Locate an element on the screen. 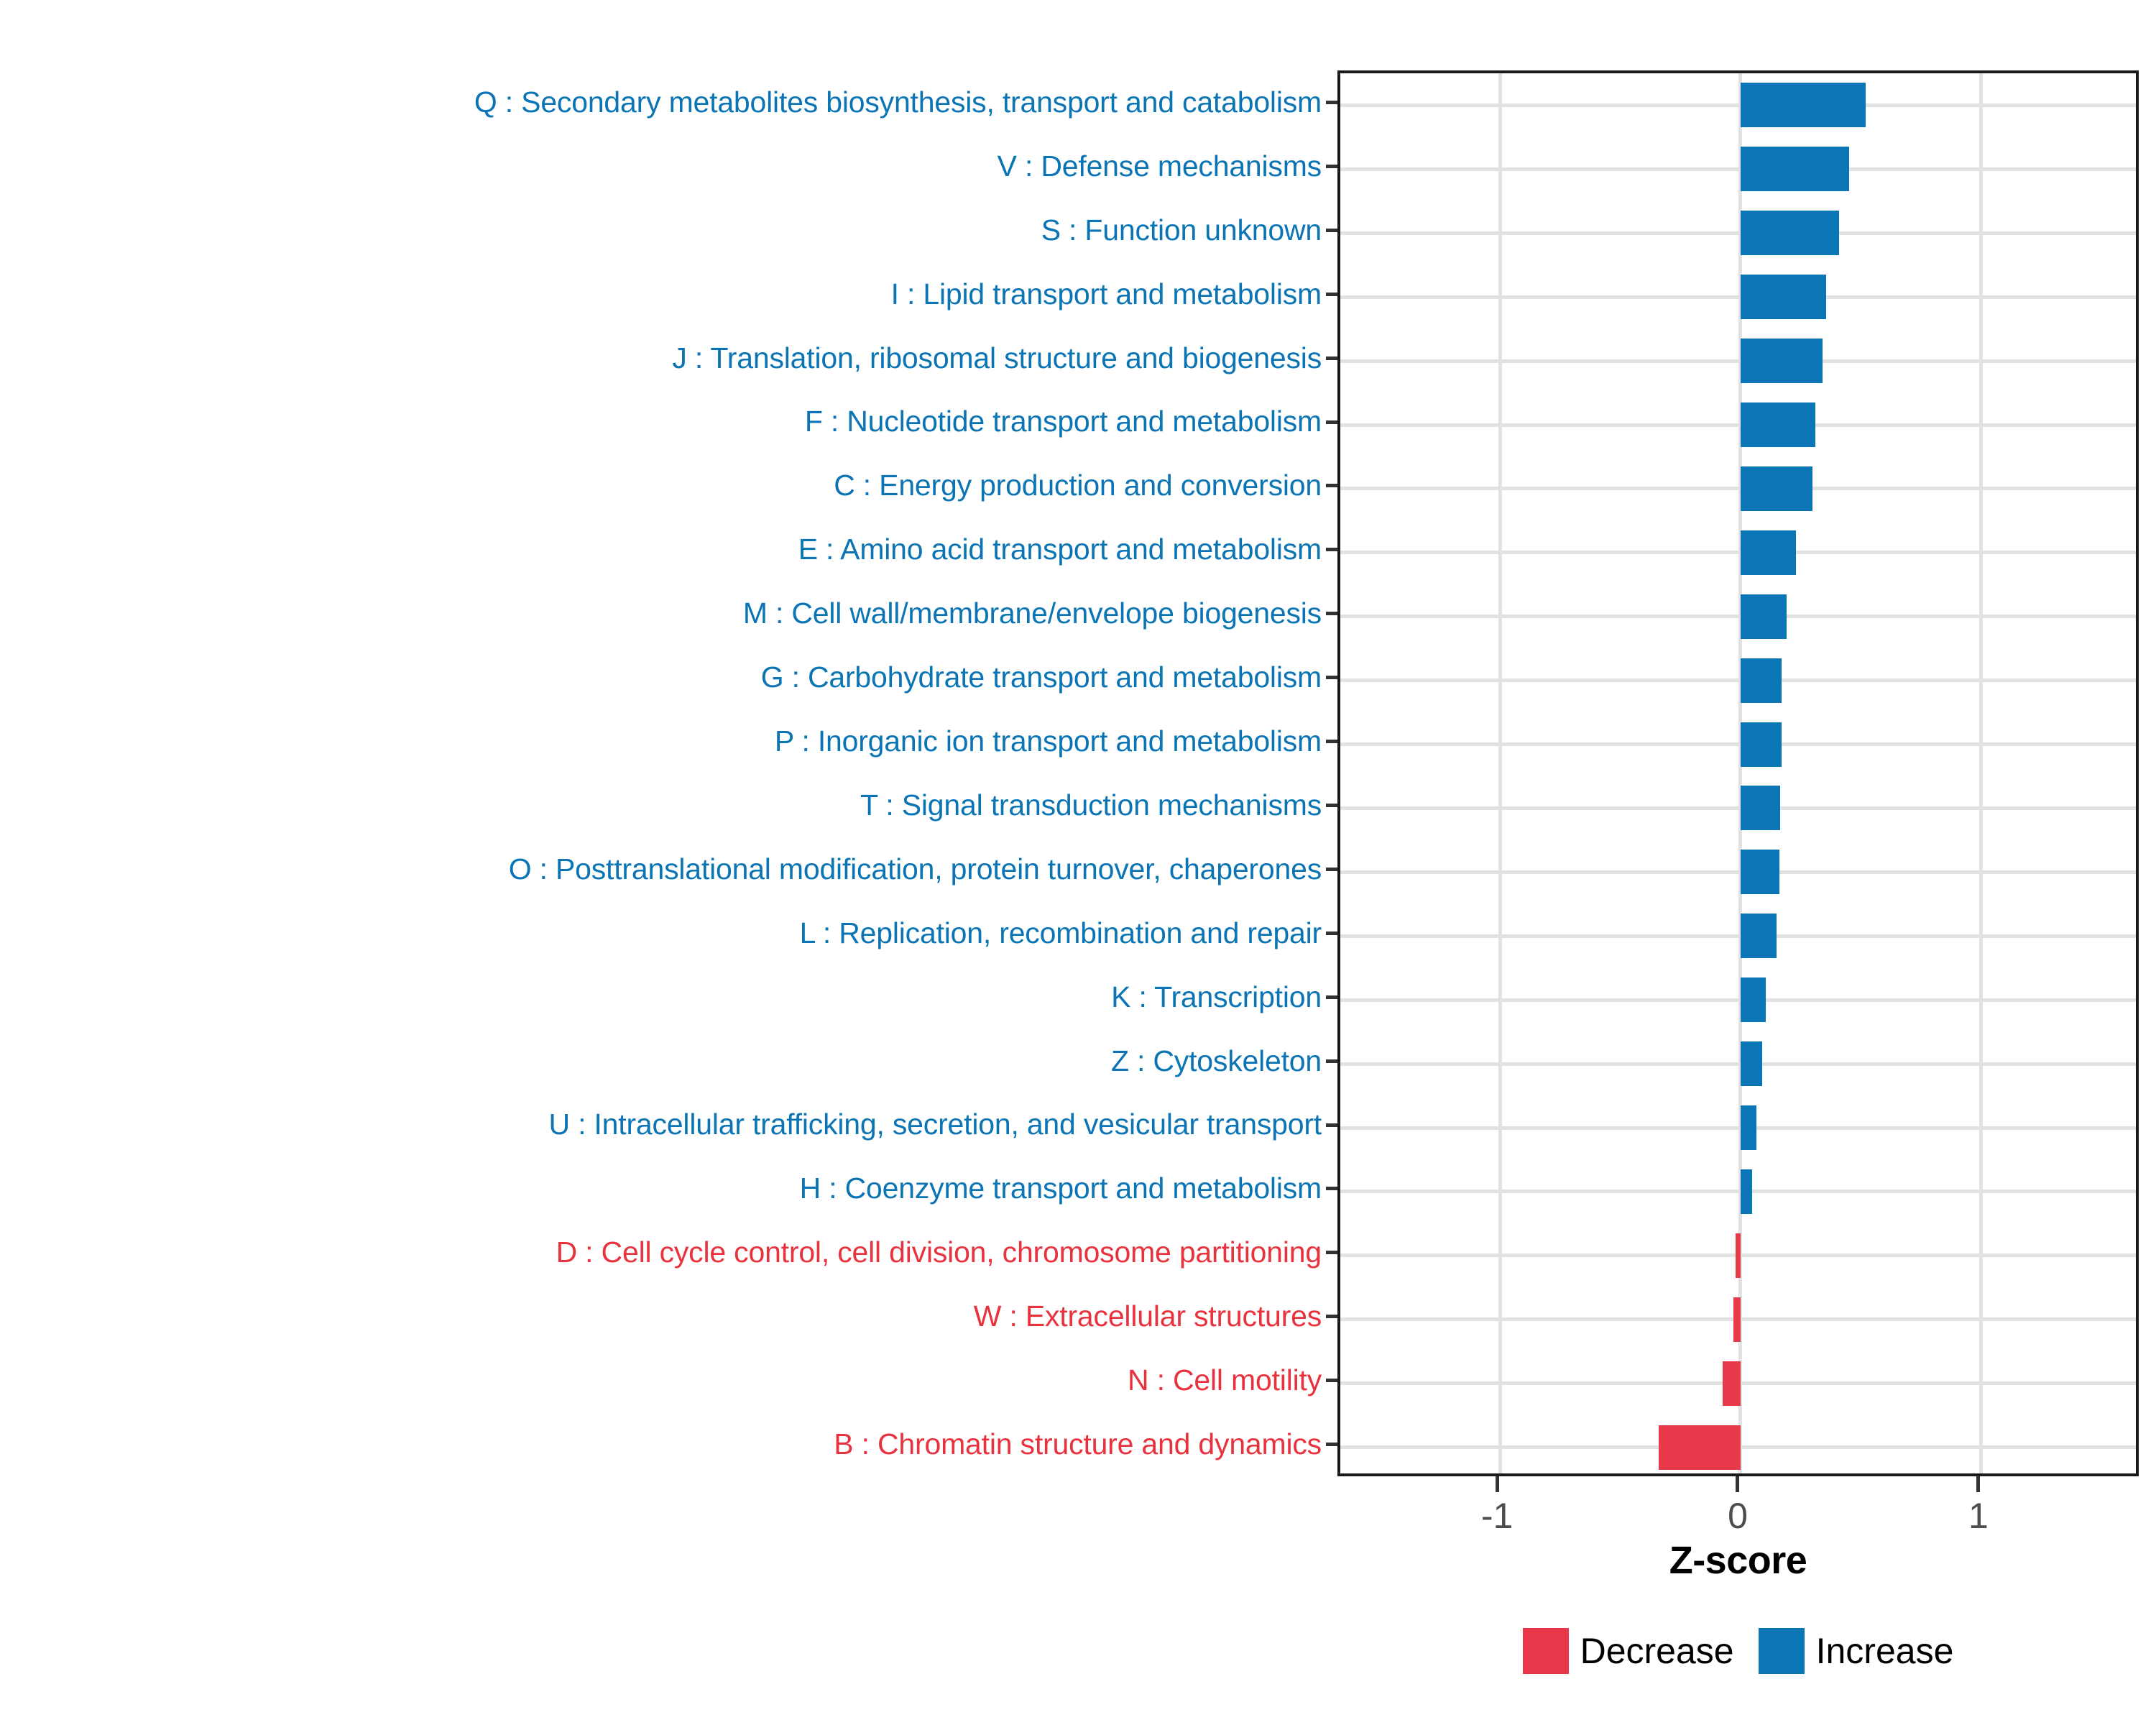 Image resolution: width=2156 pixels, height=1725 pixels. legend-item: Decrease is located at coordinates (1628, 1651).